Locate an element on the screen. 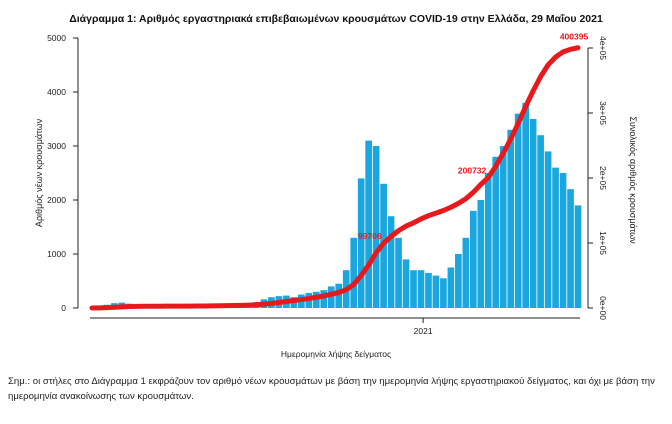 The width and height of the screenshot is (672, 424). y2-tick-label: 2e+05 is located at coordinates (603, 178).